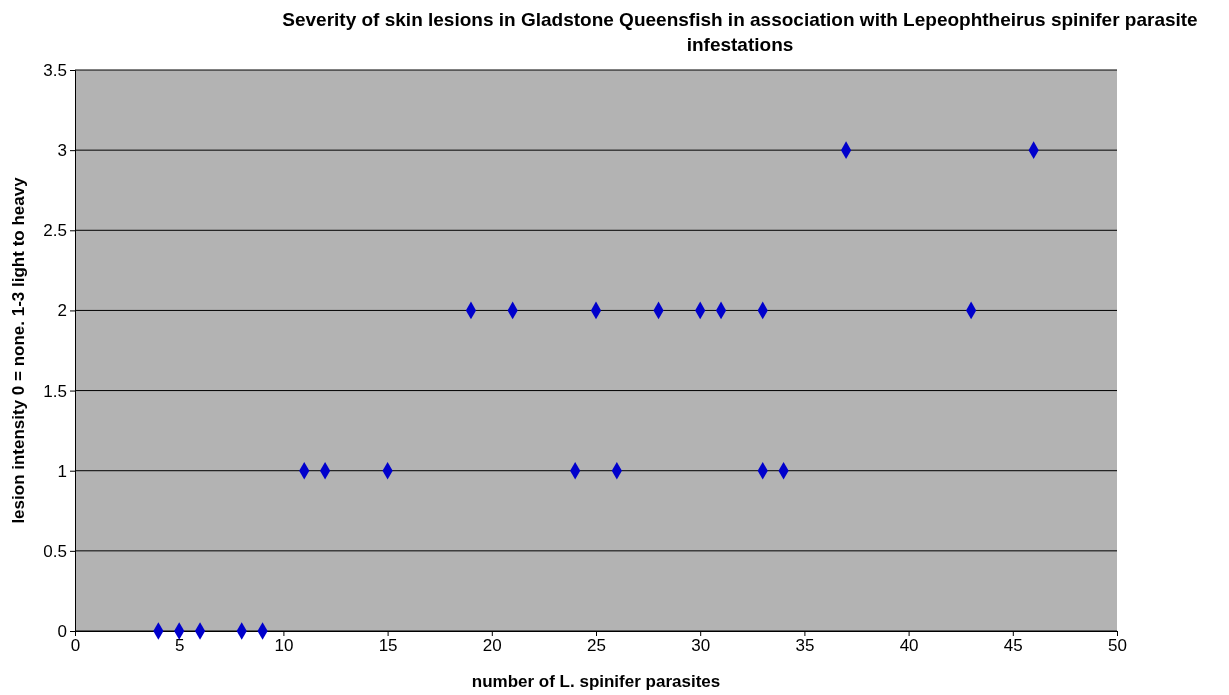 Image resolution: width=1229 pixels, height=695 pixels. I want to click on x-tick-label: 5, so click(179, 646).